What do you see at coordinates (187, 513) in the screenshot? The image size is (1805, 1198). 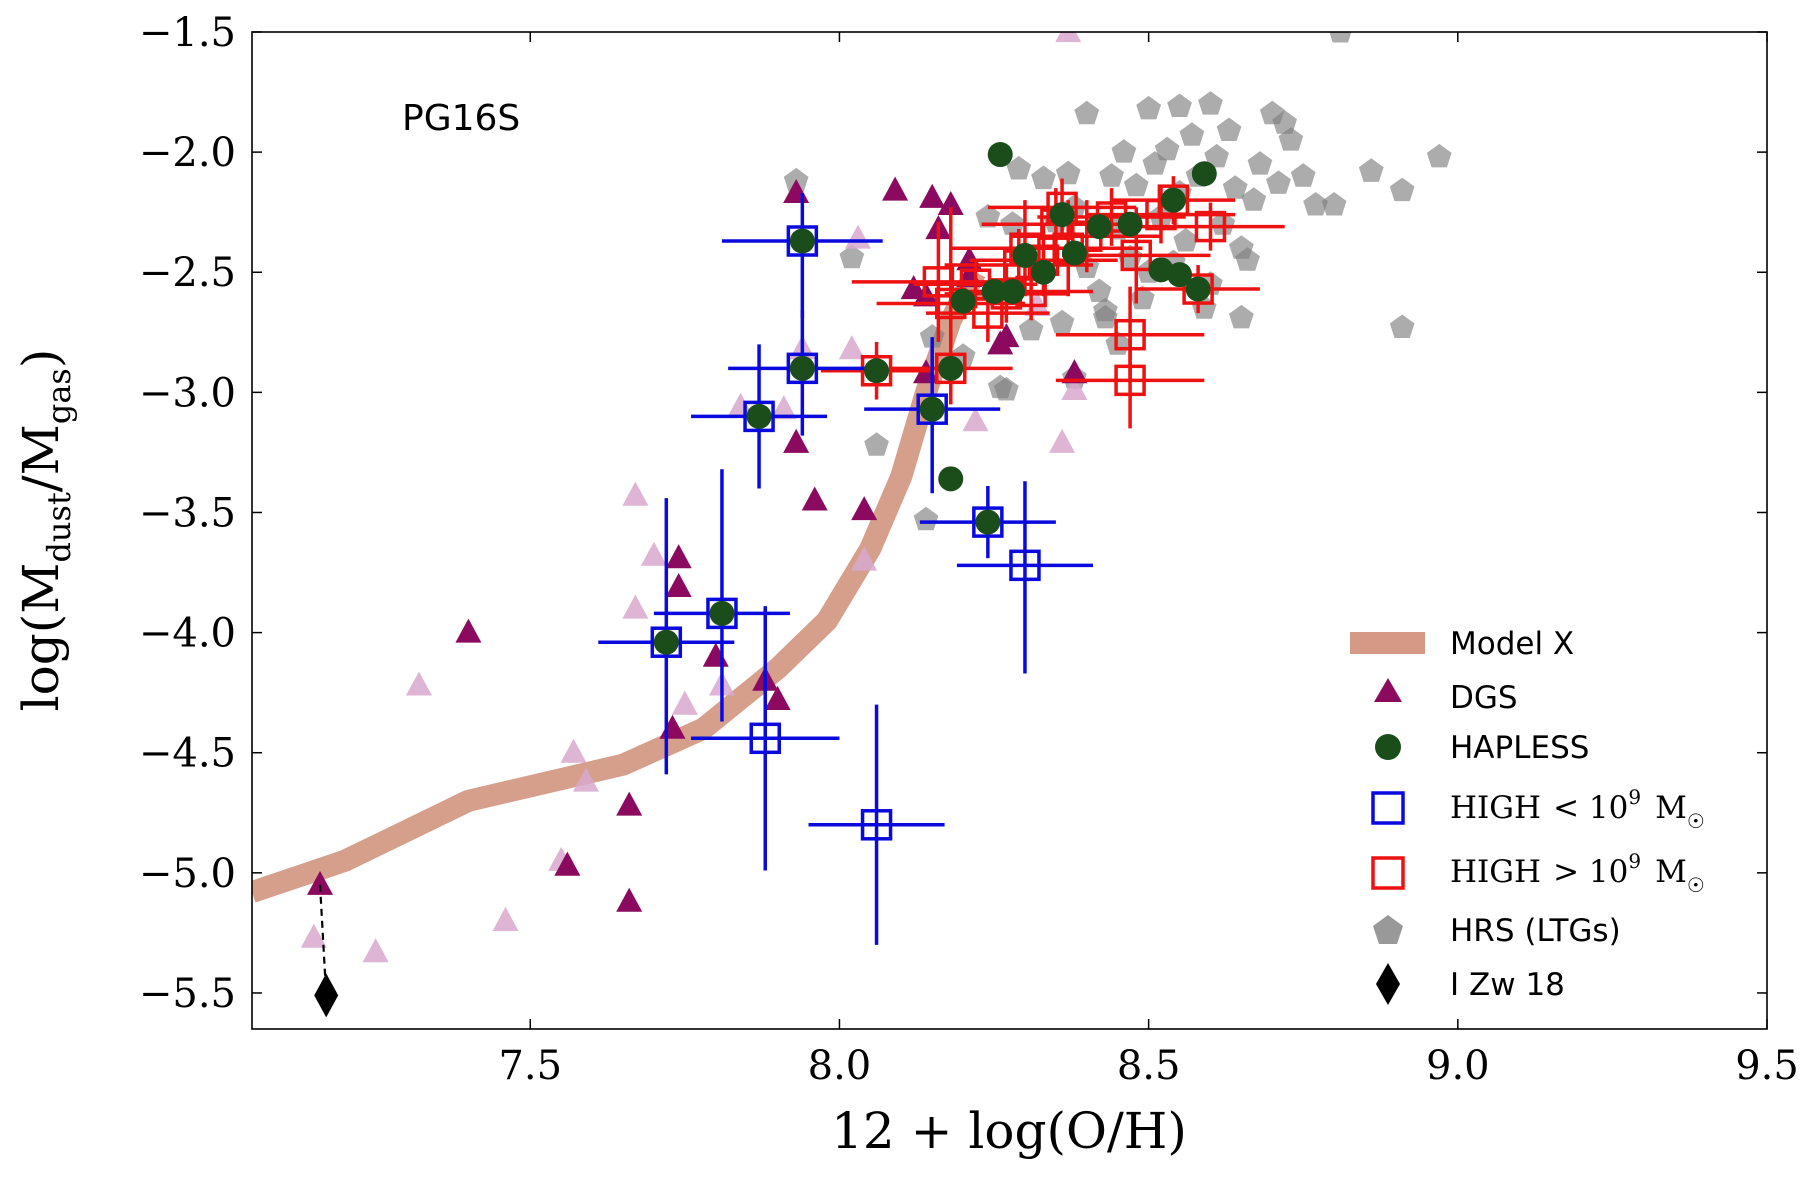 I see `y-tick-label: −3.5` at bounding box center [187, 513].